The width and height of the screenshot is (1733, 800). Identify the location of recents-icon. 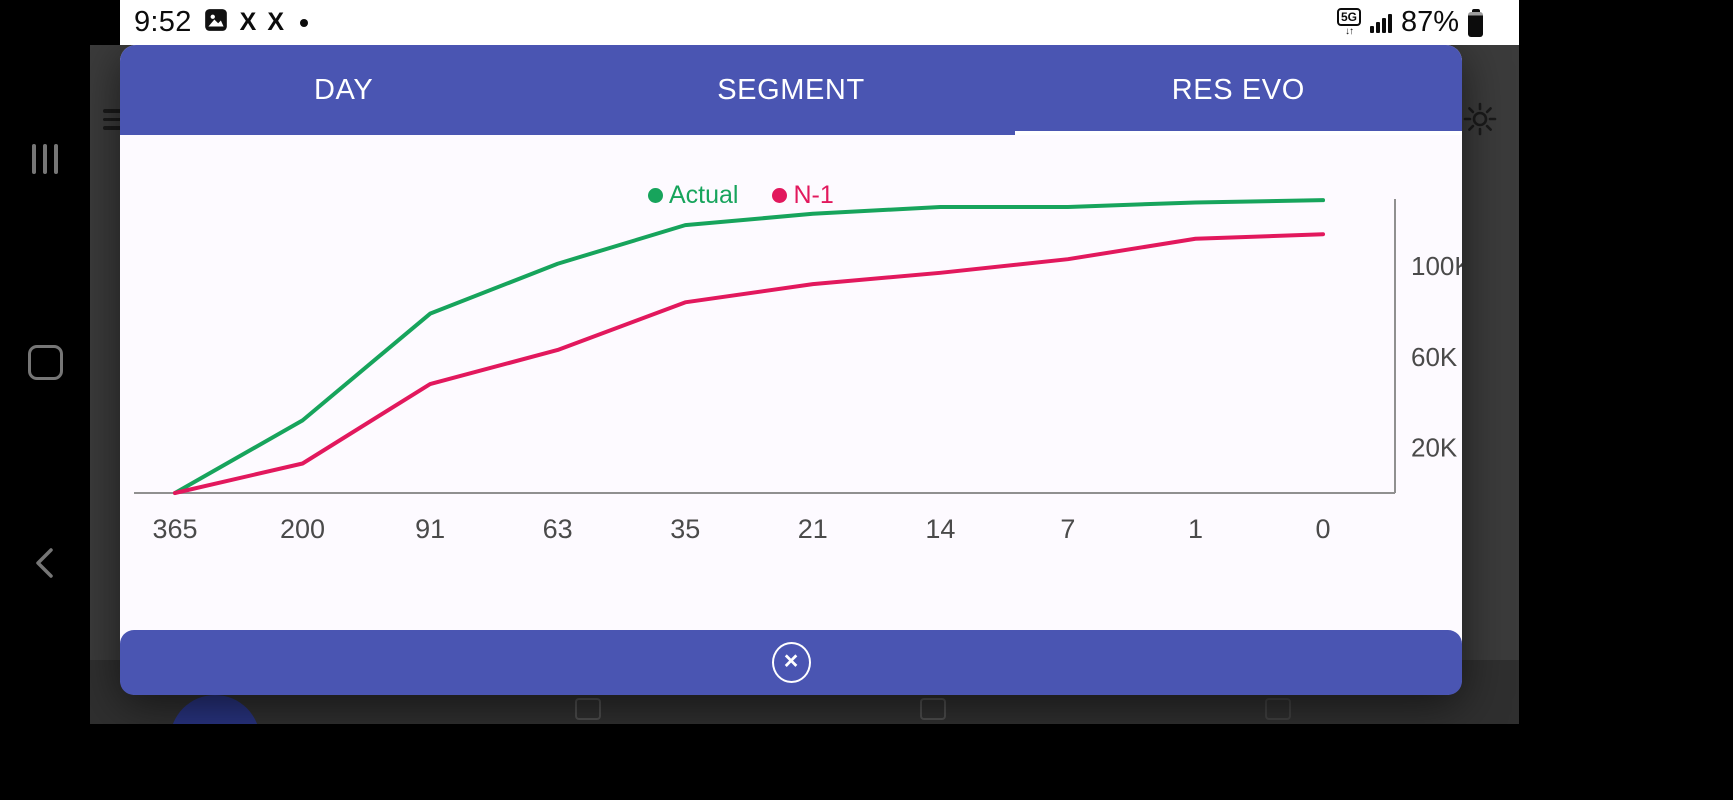
(45, 159).